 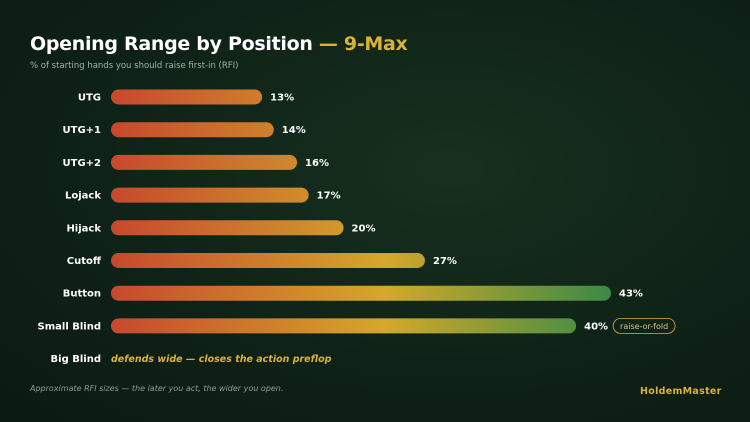 I want to click on badge-label: raise-or-fold, so click(x=644, y=326).